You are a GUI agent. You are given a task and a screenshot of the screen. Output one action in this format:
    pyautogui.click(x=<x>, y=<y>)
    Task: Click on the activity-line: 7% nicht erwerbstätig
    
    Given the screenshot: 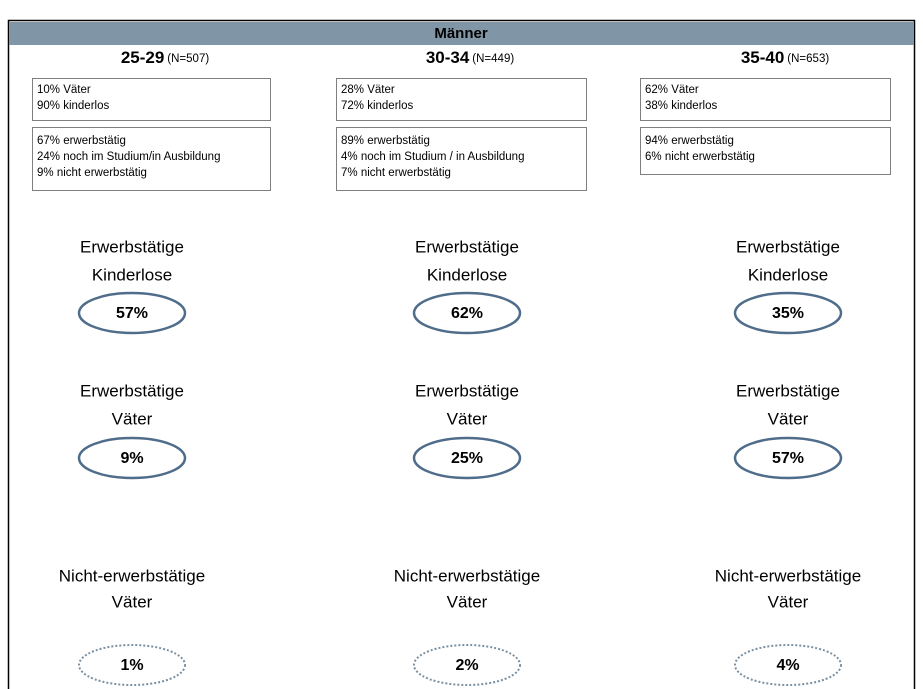 What is the action you would take?
    pyautogui.click(x=396, y=173)
    